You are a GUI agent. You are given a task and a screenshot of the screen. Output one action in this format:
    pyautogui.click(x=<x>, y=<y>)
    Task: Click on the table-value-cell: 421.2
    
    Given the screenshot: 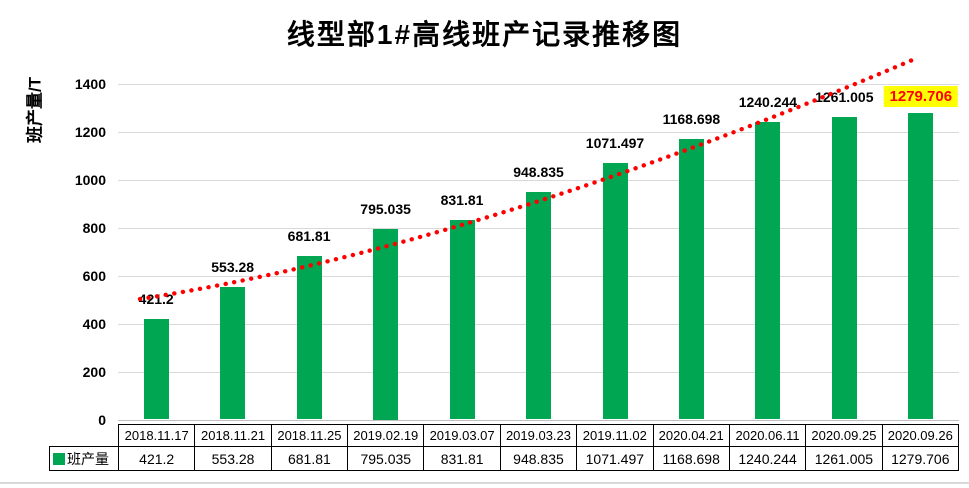 What is the action you would take?
    pyautogui.click(x=156, y=458)
    